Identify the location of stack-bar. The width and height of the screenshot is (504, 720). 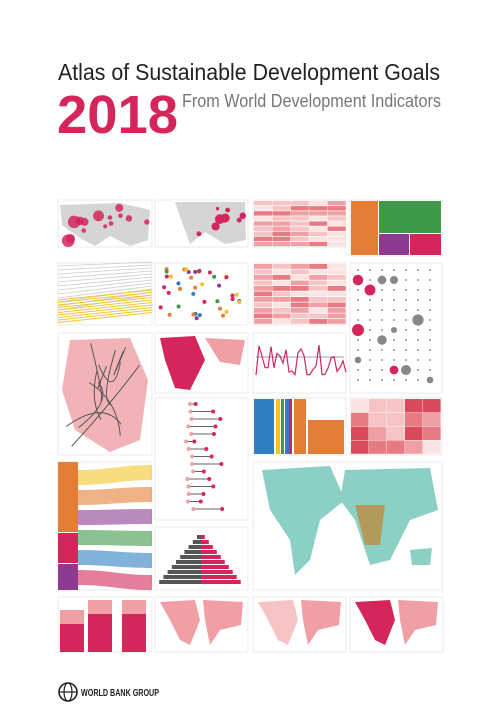
(134, 607).